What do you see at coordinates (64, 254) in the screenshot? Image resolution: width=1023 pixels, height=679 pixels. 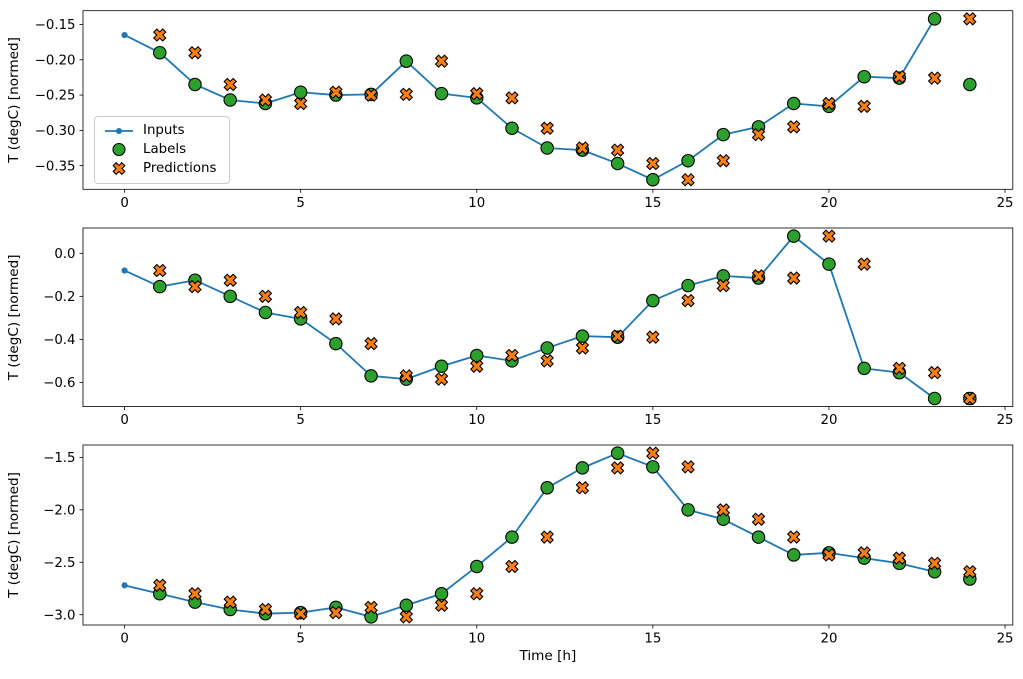 I see `y-tick-label: 0.0` at bounding box center [64, 254].